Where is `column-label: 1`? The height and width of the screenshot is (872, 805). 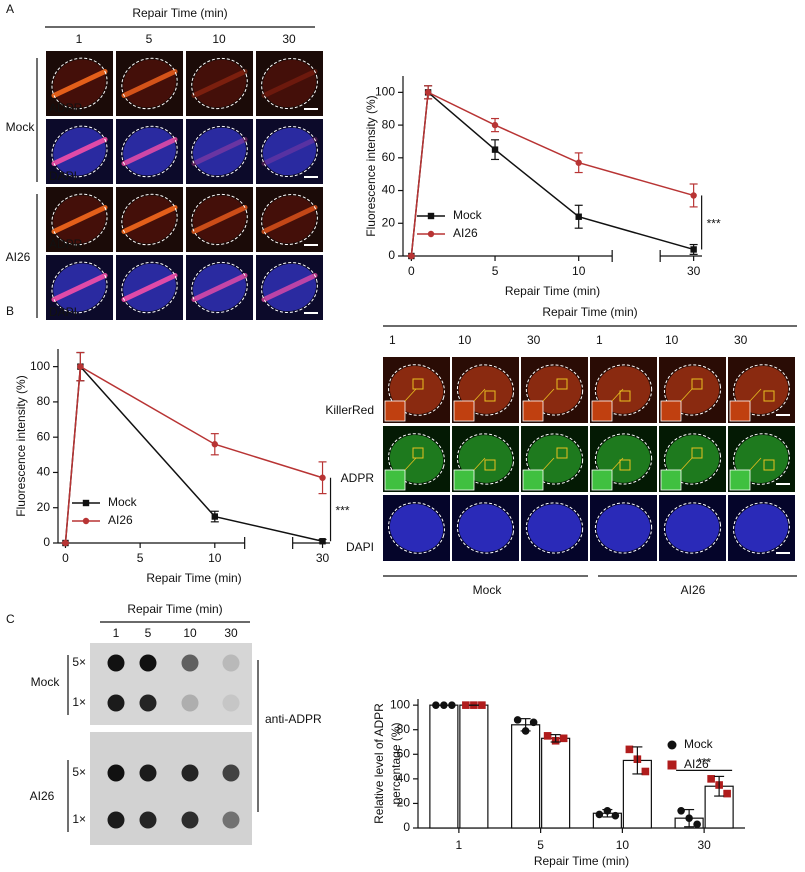 column-label: 1 is located at coordinates (392, 340).